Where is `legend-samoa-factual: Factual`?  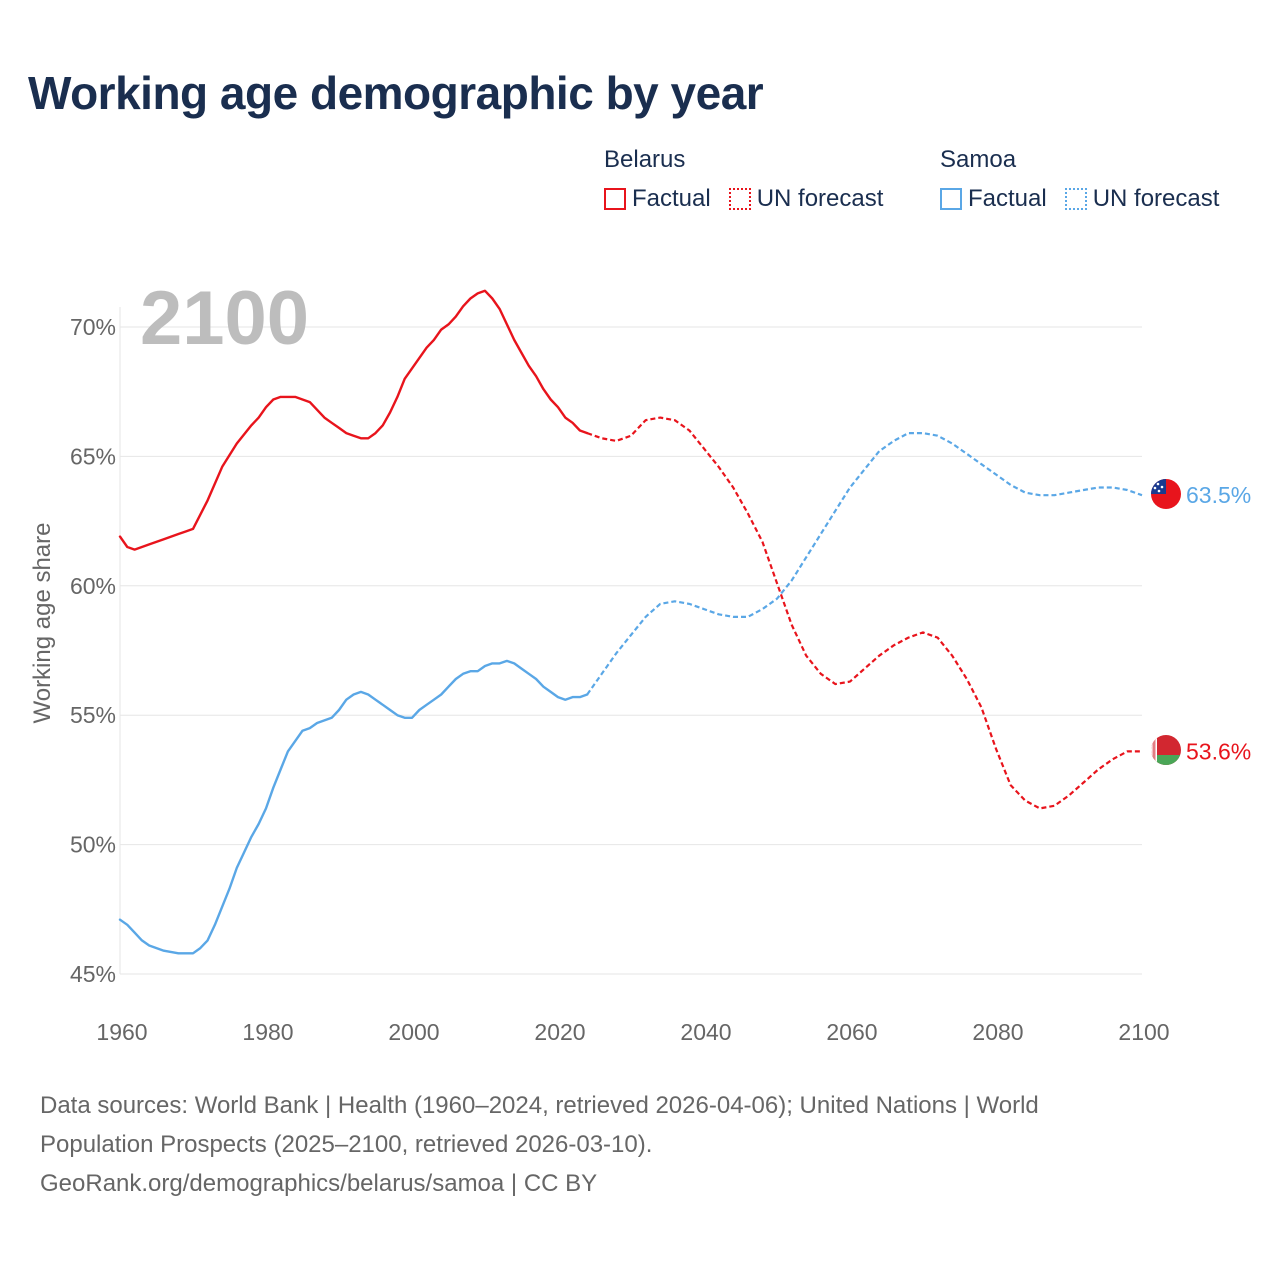 legend-samoa-factual: Factual is located at coordinates (993, 199).